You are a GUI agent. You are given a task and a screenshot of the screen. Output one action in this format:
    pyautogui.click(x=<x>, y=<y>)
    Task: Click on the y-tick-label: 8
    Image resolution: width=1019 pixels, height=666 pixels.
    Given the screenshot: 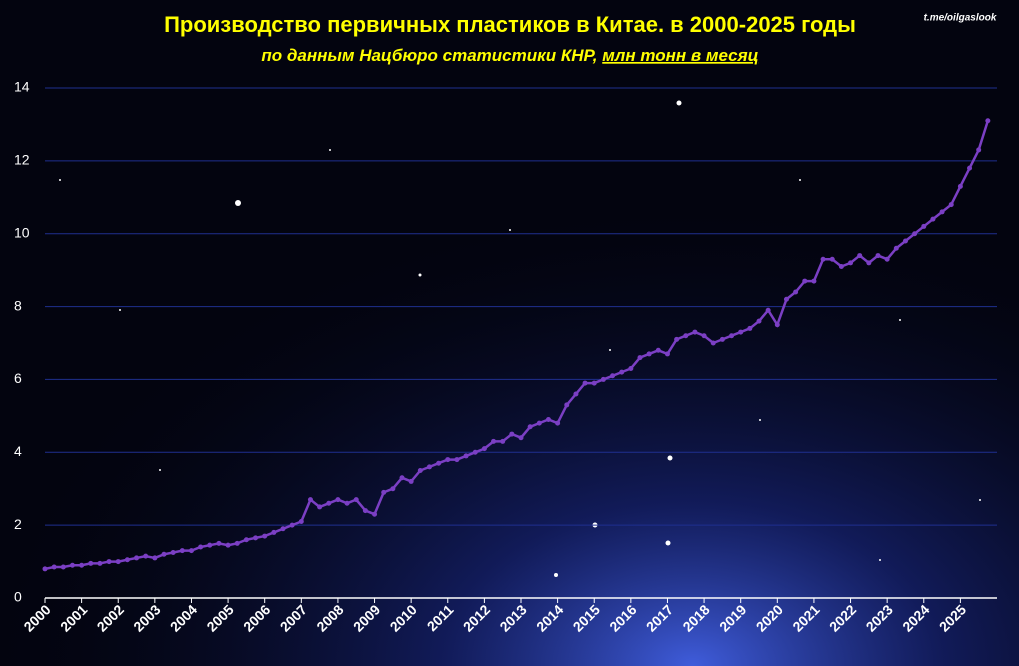 What is the action you would take?
    pyautogui.click(x=18, y=305)
    